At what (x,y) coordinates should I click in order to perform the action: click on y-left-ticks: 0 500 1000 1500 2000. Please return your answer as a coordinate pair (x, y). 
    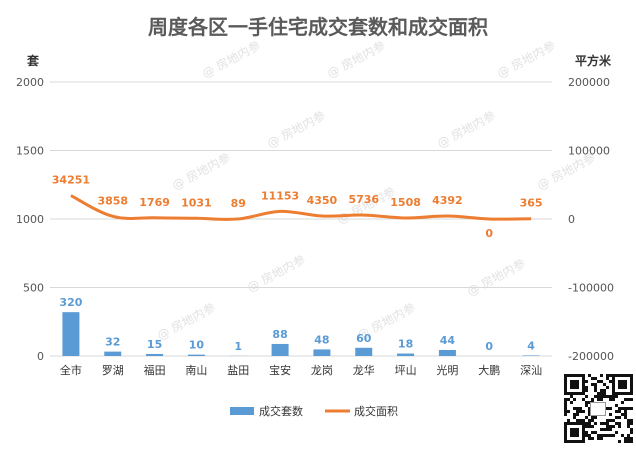
    Looking at the image, I should click on (30, 219).